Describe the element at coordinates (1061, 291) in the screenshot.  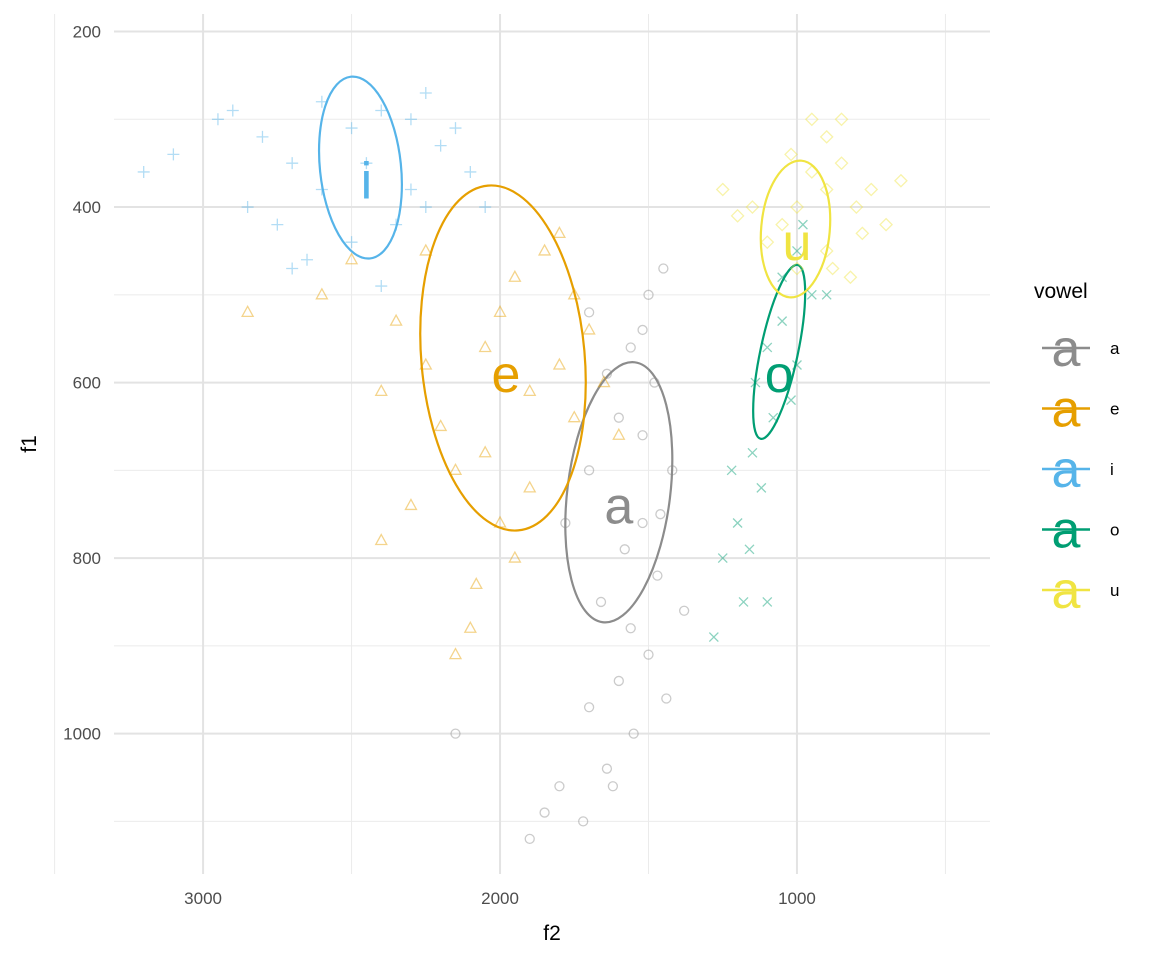
I see `legend-title: vowel` at that location.